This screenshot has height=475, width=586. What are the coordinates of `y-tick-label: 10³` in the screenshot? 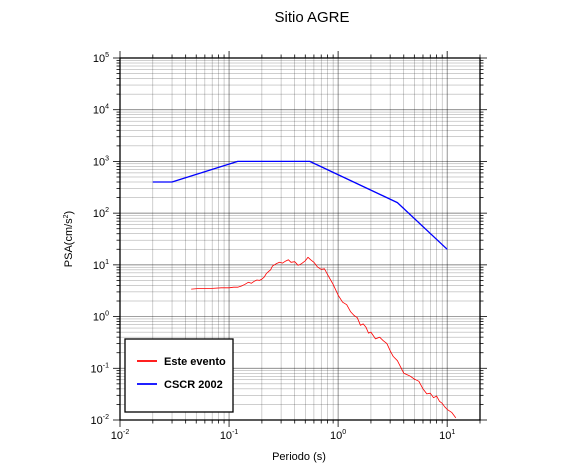 It's located at (101, 161).